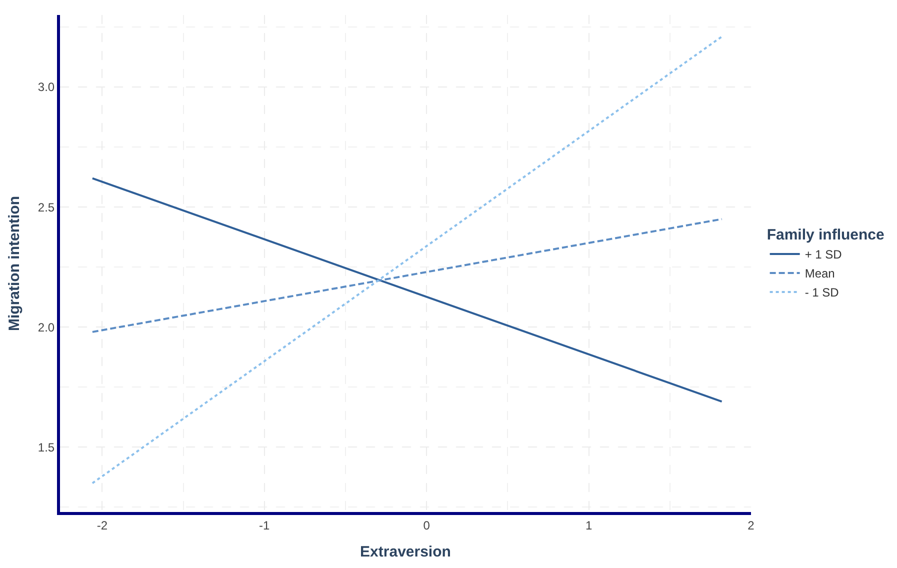 This screenshot has height=568, width=897. Describe the element at coordinates (15, 263) in the screenshot. I see `y-axis-title: Migration intention` at that location.